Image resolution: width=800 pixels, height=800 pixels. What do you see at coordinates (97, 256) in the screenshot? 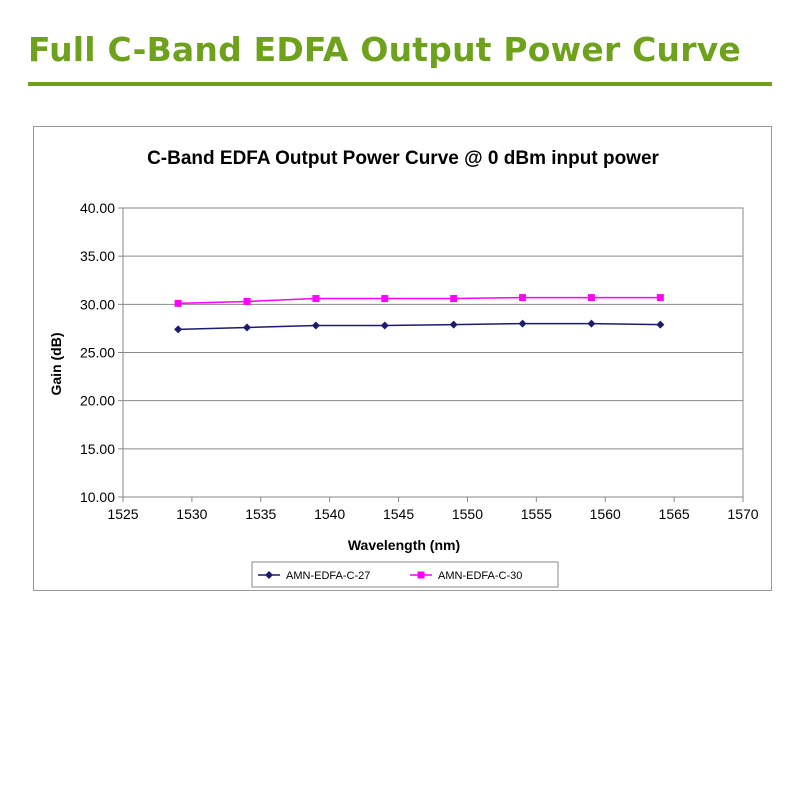
I see `y-tick-label: 35.00` at bounding box center [97, 256].